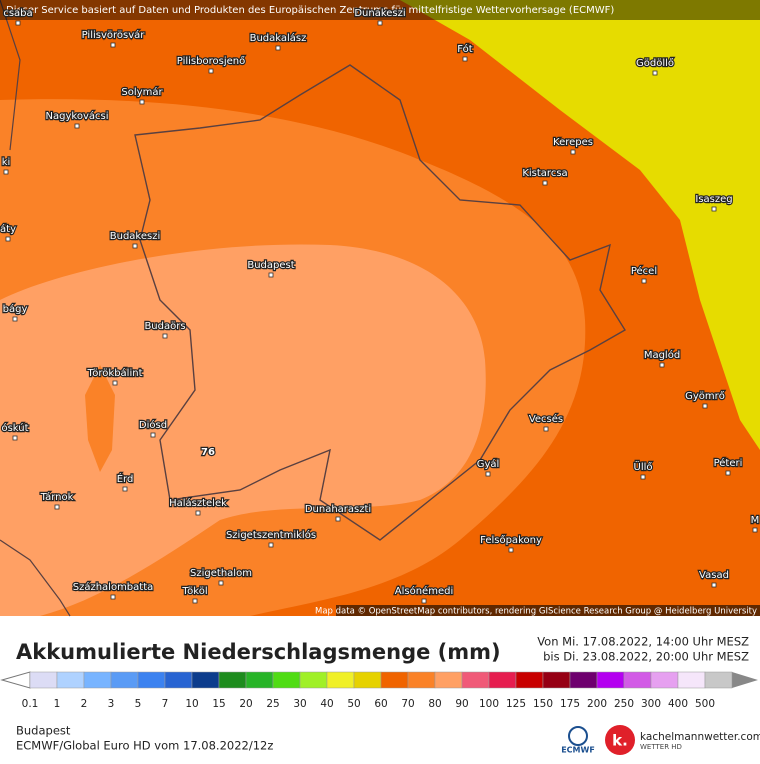 The width and height of the screenshot is (760, 764). Describe the element at coordinates (164, 326) in the screenshot. I see `place-label: Budaörs` at that location.